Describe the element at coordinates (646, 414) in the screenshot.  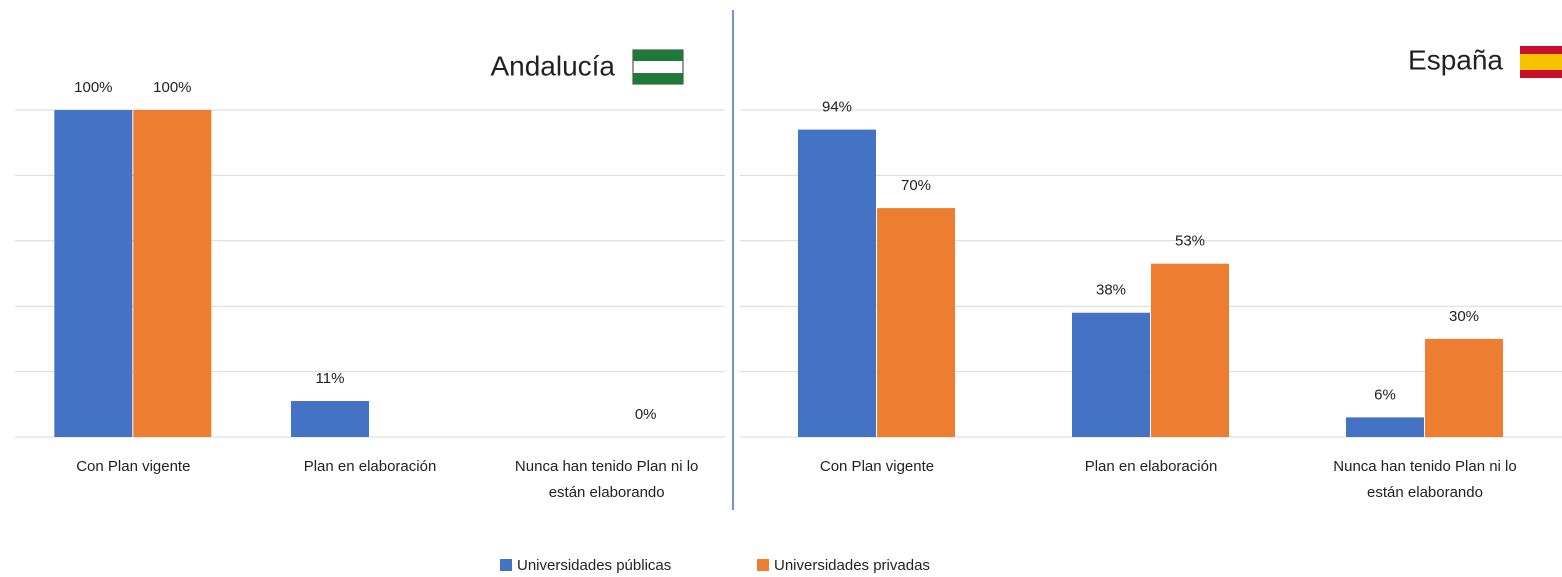
I see `data-label: 0%` at that location.